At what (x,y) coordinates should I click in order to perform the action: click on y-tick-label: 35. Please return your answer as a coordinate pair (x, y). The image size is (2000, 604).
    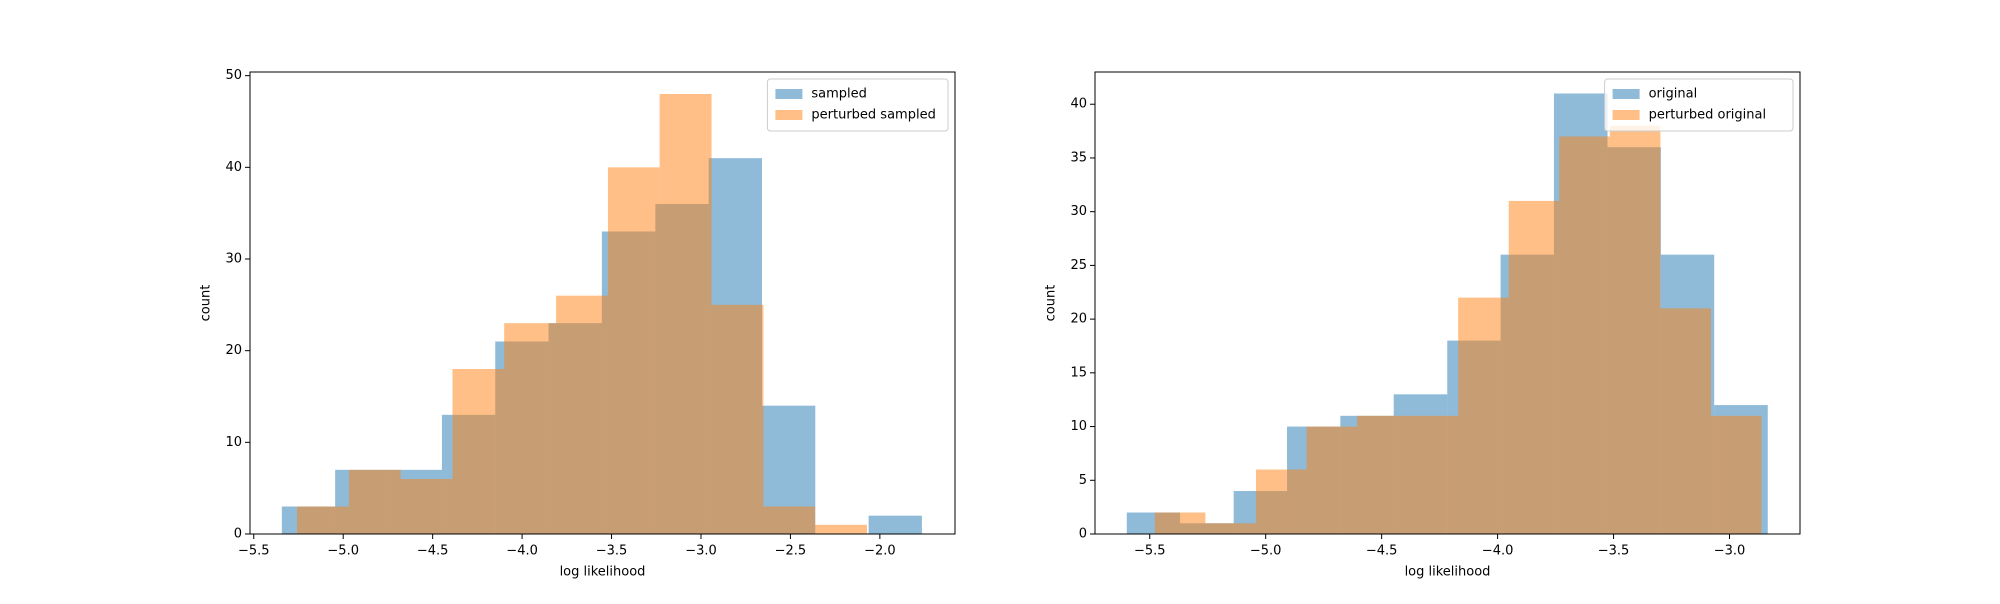
    Looking at the image, I should click on (1078, 157).